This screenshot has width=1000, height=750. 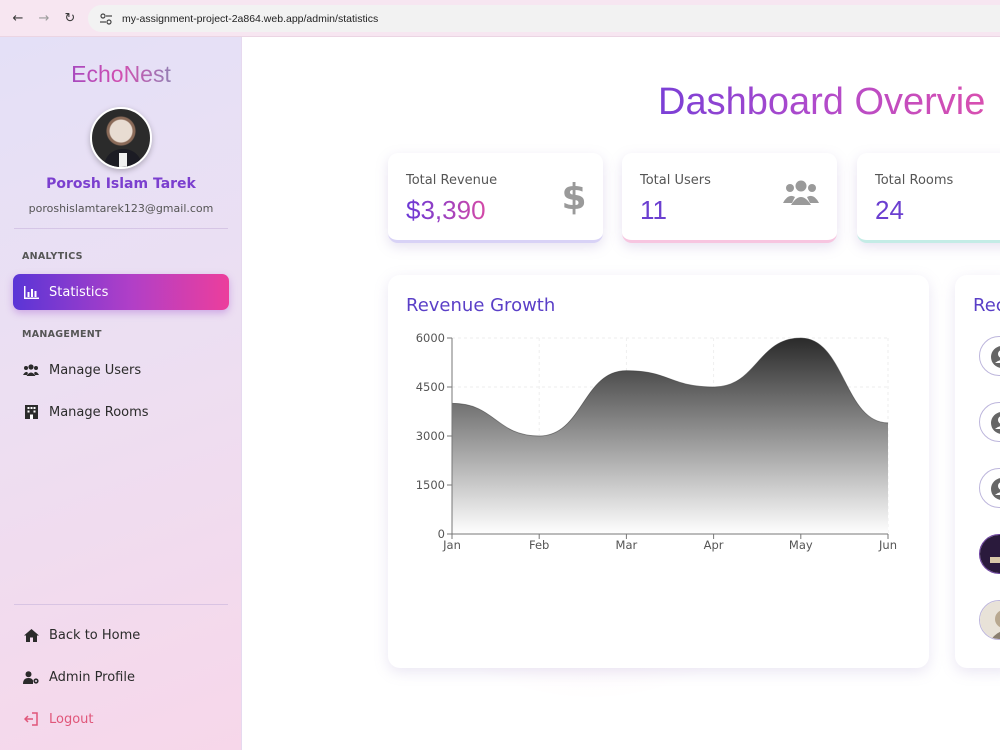 I want to click on sidebar-item-statistics: Statistics, so click(x=121, y=292).